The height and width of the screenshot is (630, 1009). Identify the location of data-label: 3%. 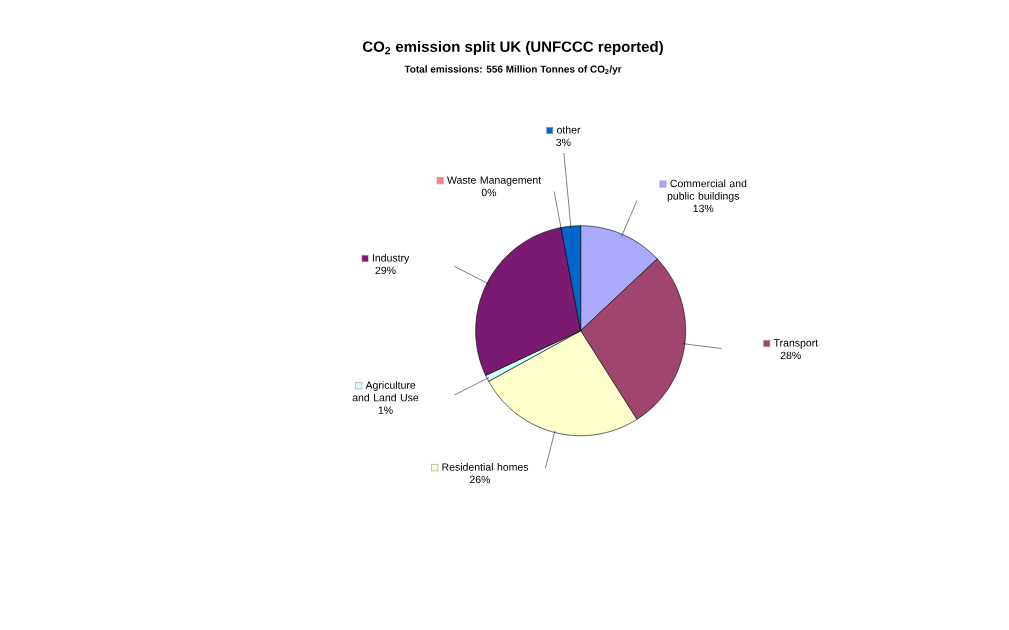
(563, 142).